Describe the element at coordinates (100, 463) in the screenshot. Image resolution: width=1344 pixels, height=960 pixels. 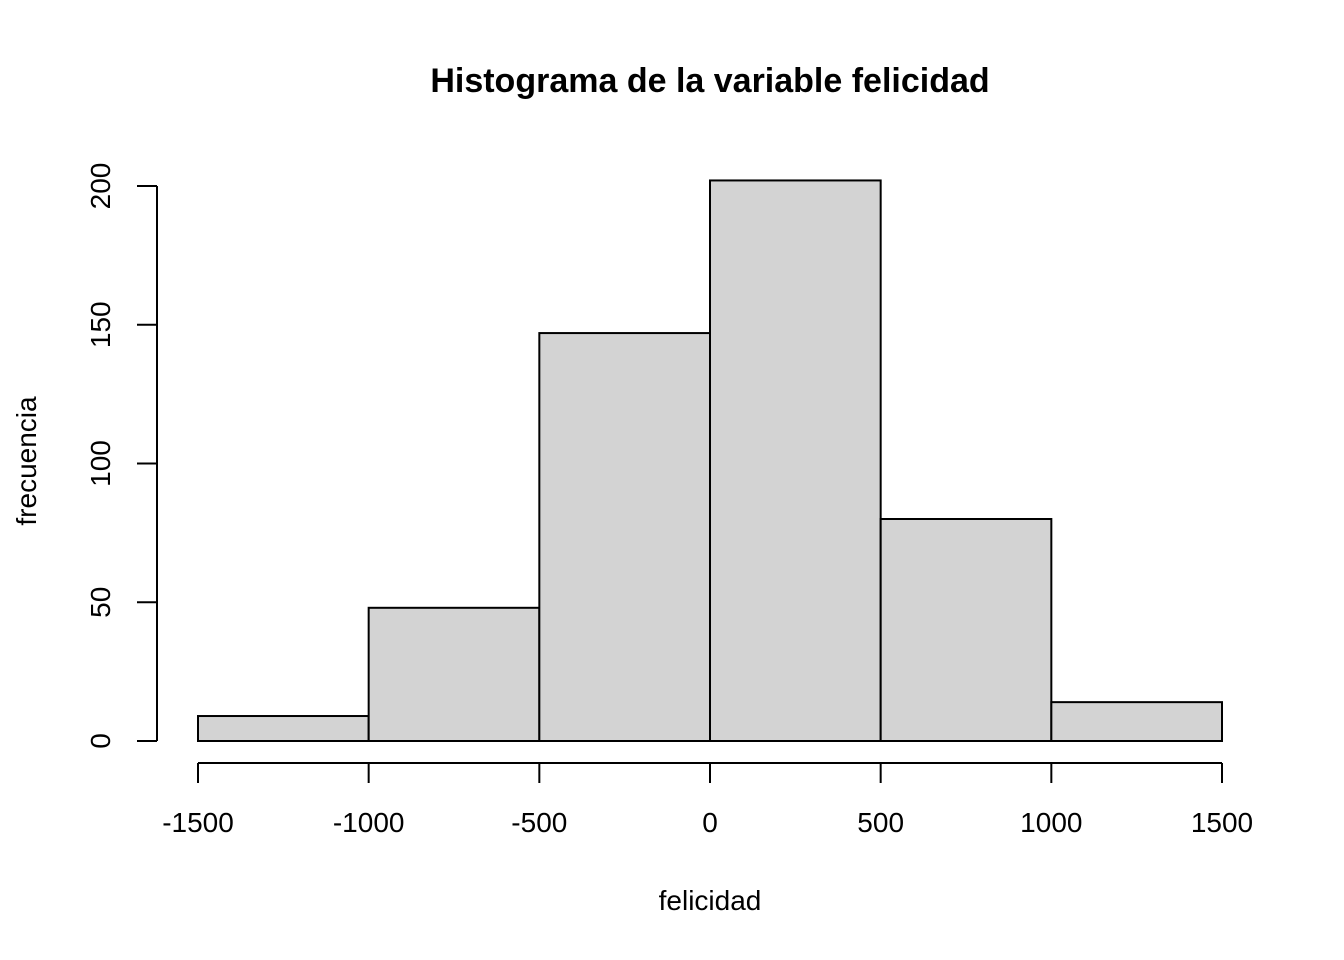
I see `y-tick-label: 100` at that location.